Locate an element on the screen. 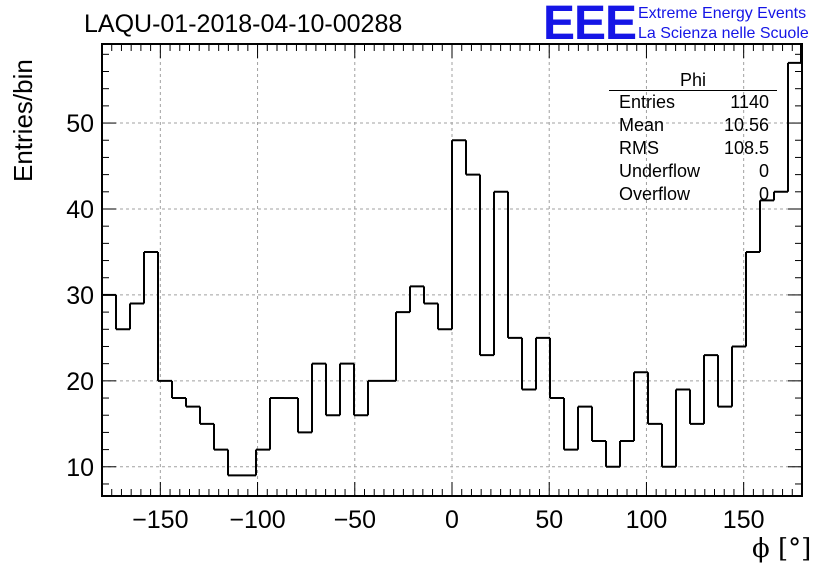 Image resolution: width=836 pixels, height=572 pixels. stats-label: Underflow is located at coordinates (660, 171).